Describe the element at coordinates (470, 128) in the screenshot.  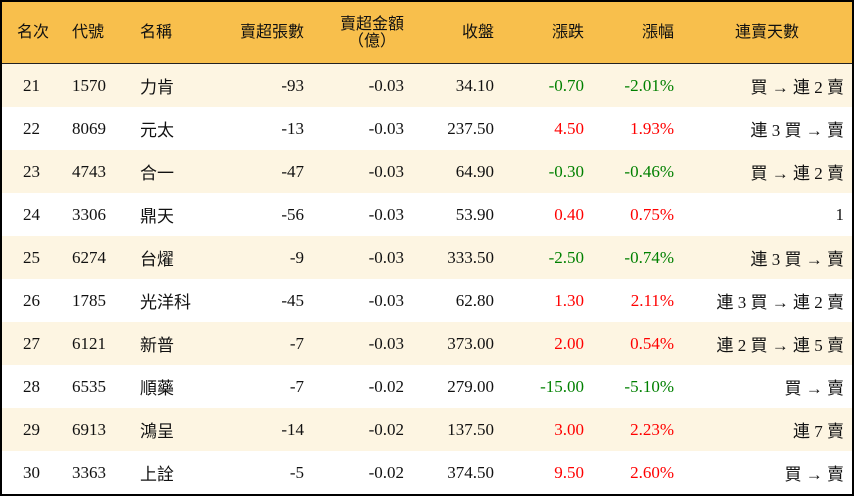
I see `cell-close: 237.50` at that location.